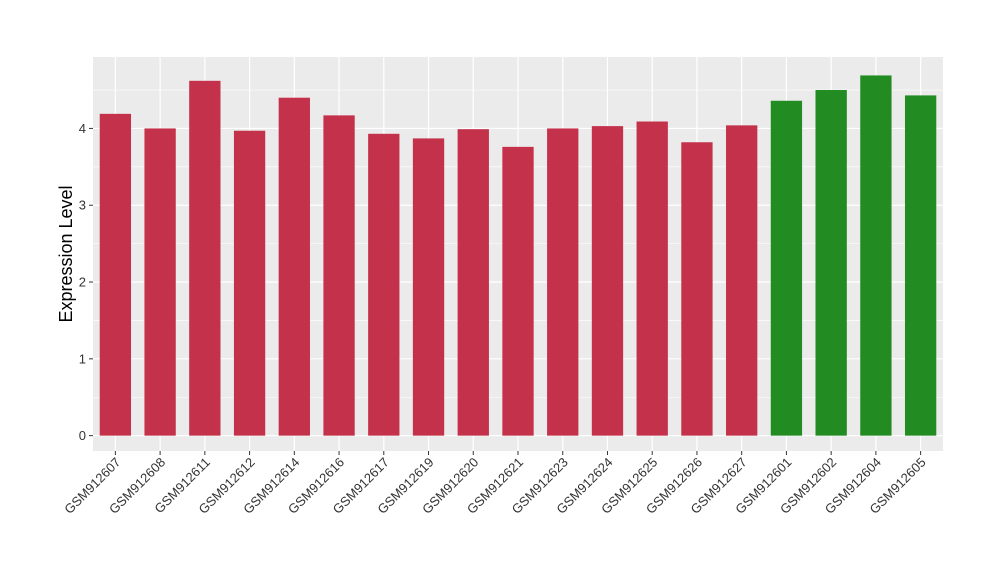  I want to click on y-axis: 0 1 2 3 4, so click(86, 282).